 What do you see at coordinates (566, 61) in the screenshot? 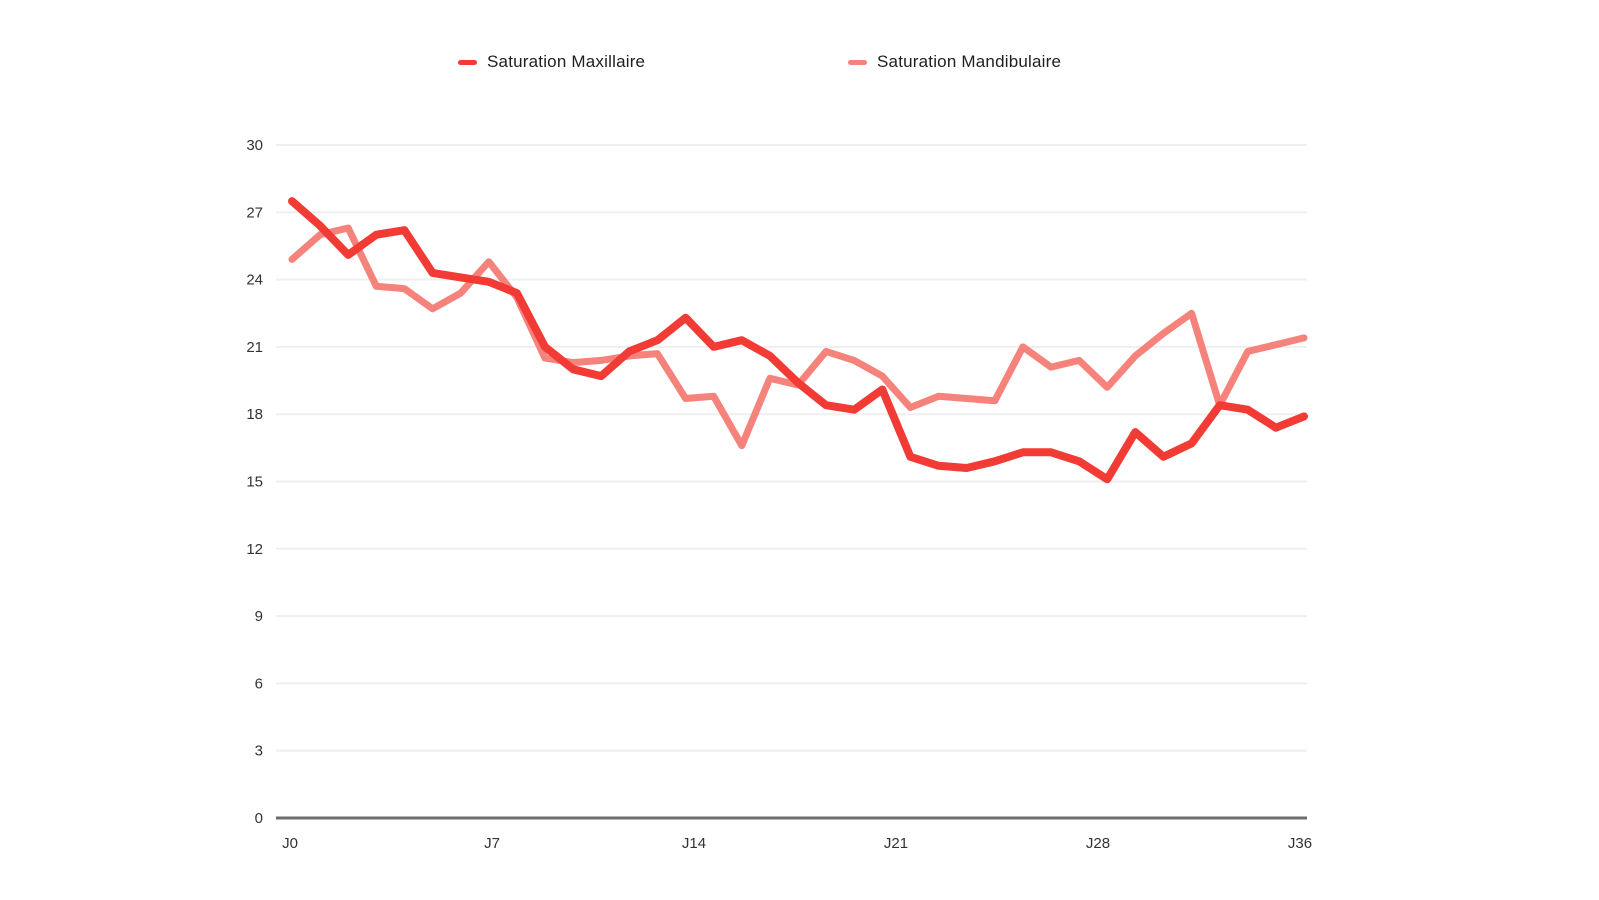
I see `legend-label-maxillaire: Saturation Maxillaire` at bounding box center [566, 61].